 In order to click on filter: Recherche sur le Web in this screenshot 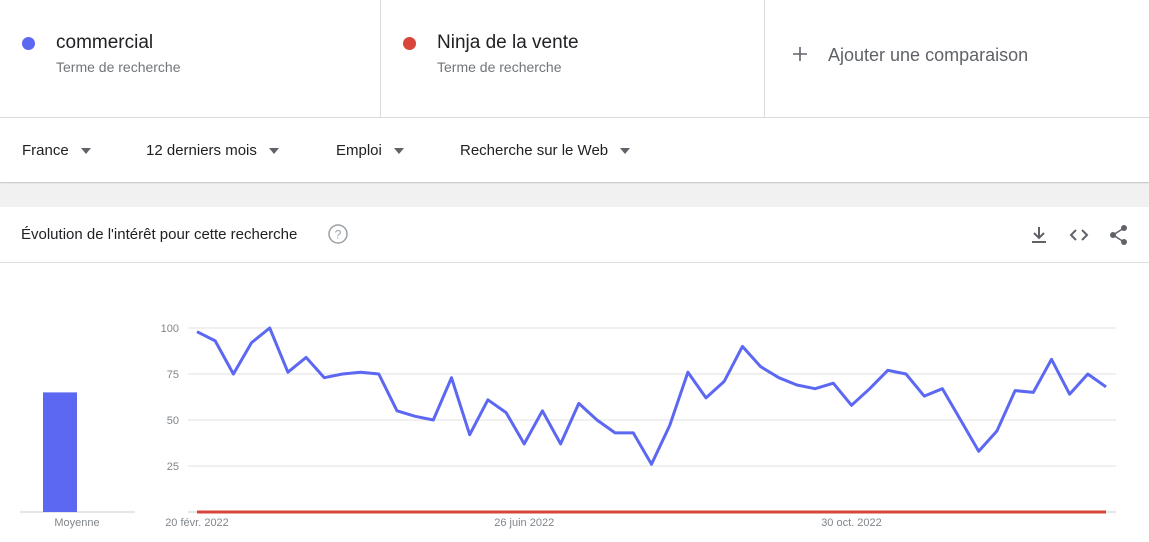, I will do `click(545, 150)`.